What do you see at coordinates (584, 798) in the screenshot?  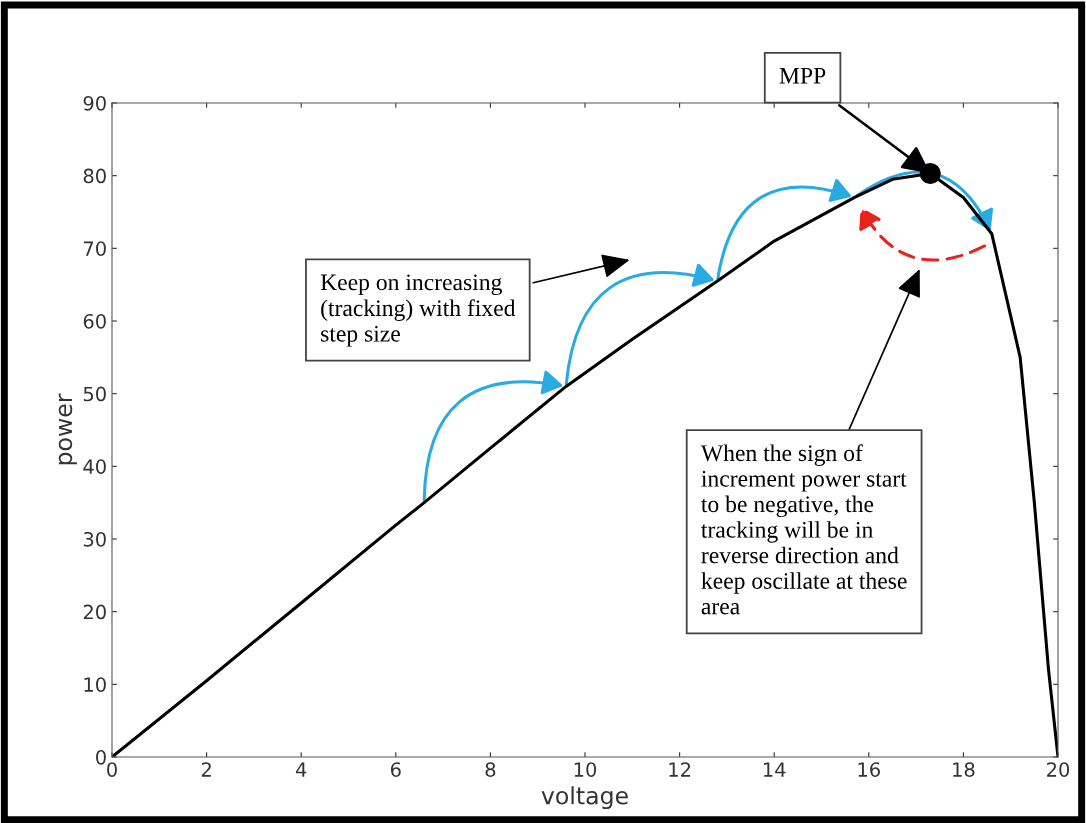 I see `x-axis-title: voltage` at bounding box center [584, 798].